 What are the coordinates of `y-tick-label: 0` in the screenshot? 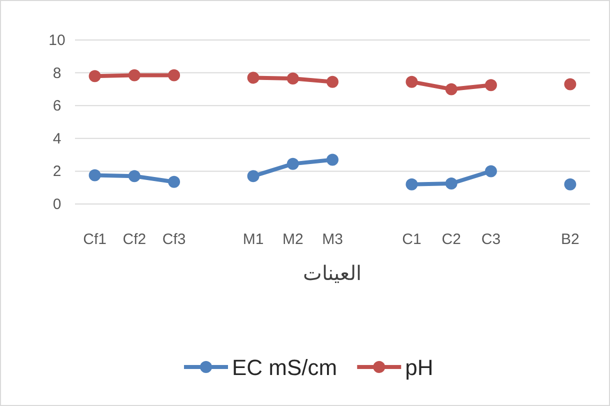 It's located at (57, 204).